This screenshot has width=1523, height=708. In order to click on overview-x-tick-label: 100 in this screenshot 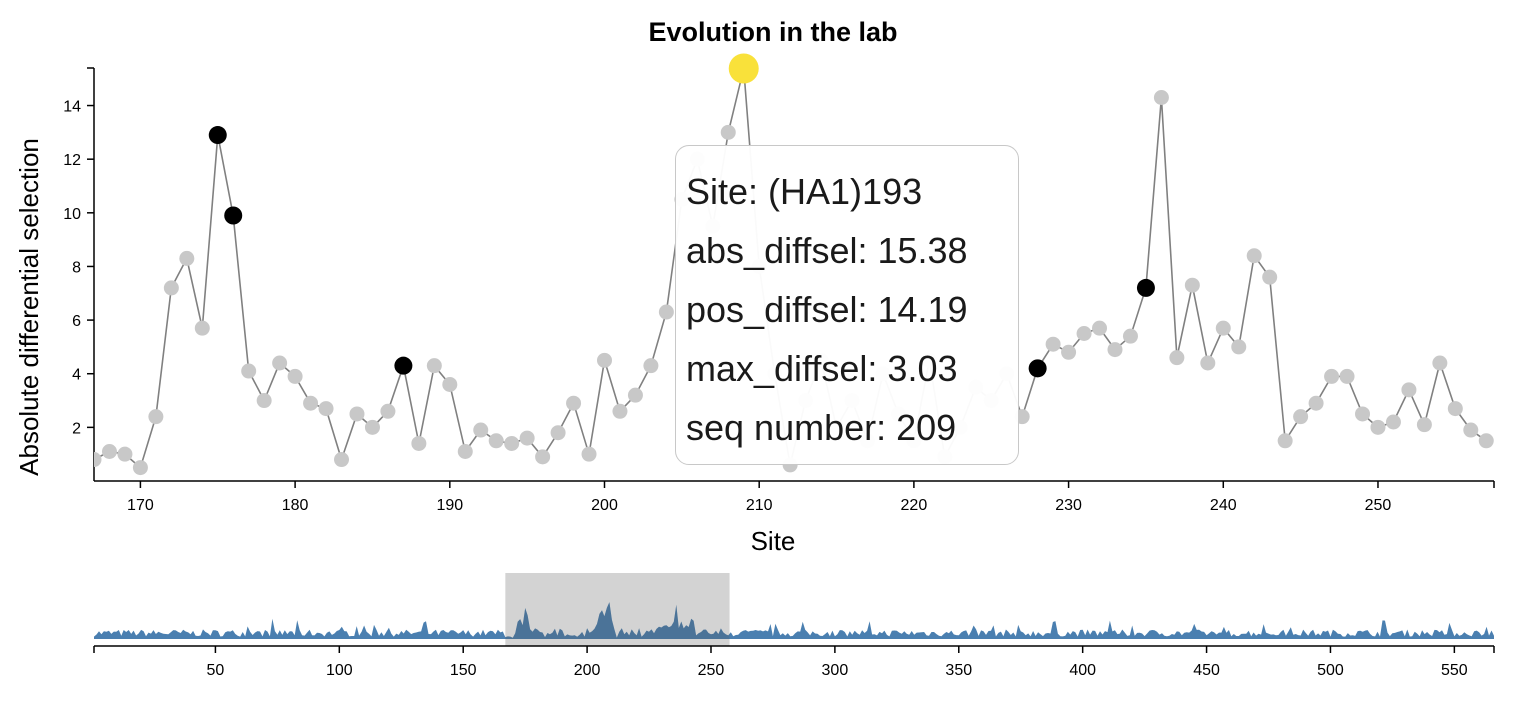, I will do `click(339, 670)`.